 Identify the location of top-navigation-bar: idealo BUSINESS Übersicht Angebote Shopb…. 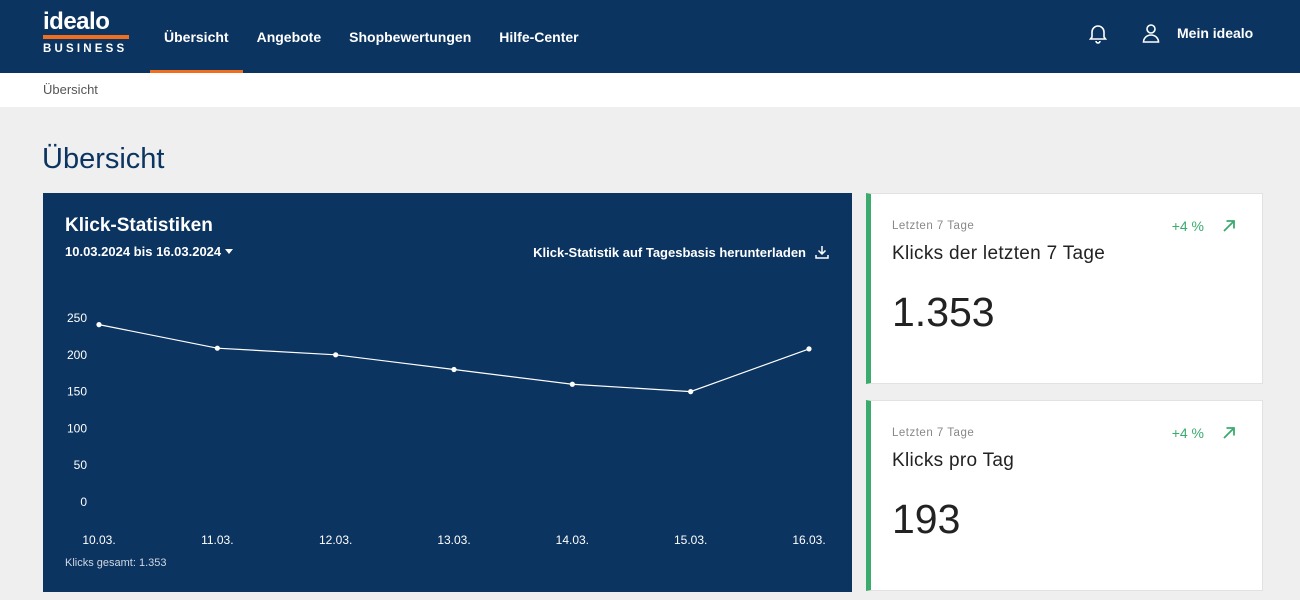
(650, 36).